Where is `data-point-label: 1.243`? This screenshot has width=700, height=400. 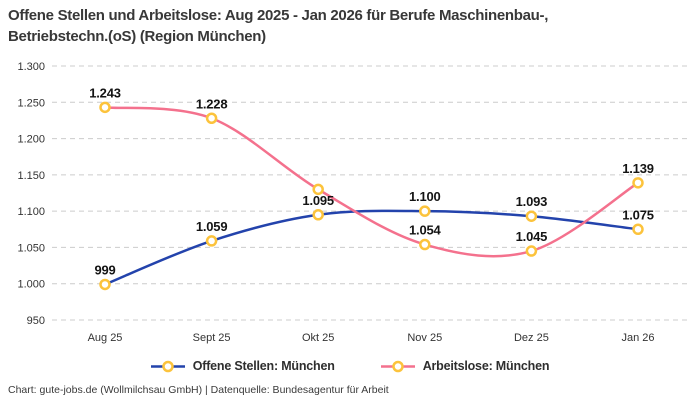
data-point-label: 1.243 is located at coordinates (105, 92).